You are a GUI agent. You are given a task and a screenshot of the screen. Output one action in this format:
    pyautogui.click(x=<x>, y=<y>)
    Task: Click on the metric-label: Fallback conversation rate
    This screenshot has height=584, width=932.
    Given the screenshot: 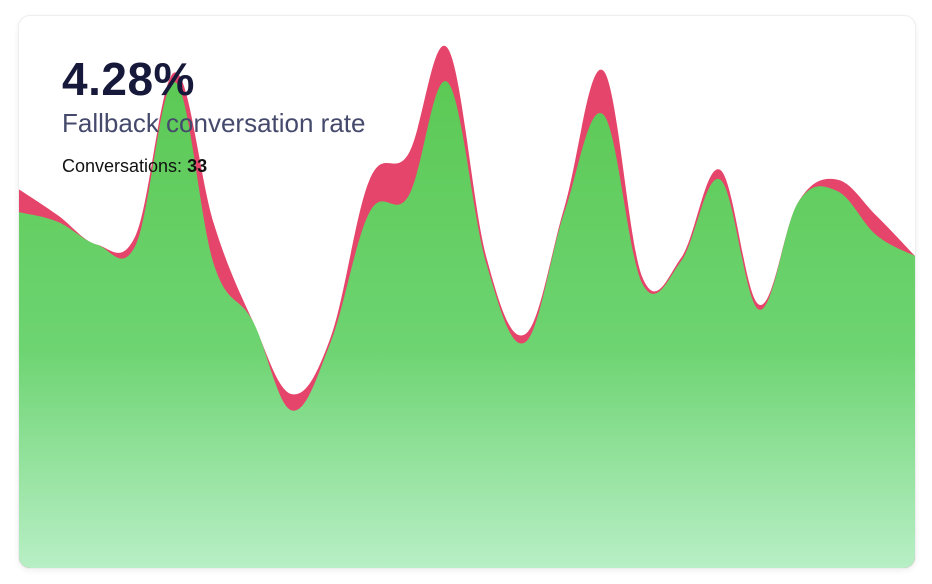 What is the action you would take?
    pyautogui.click(x=214, y=123)
    